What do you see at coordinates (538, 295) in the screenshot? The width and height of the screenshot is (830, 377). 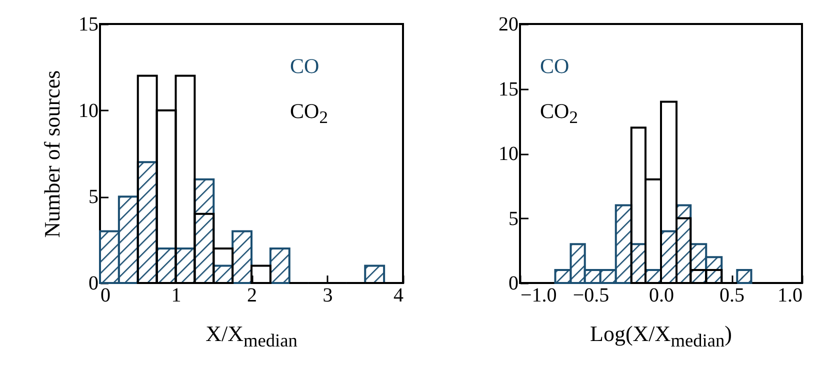 I see `x-tick-label: −1.0` at bounding box center [538, 295].